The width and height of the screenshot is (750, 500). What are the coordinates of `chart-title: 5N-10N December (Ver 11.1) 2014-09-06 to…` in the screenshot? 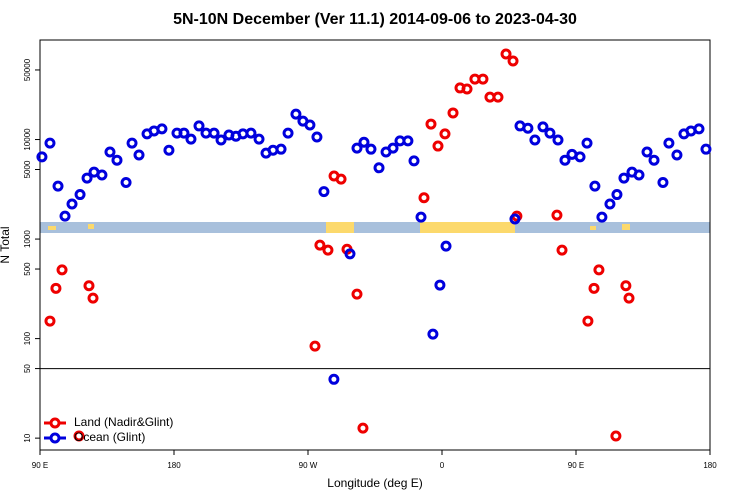 It's located at (375, 19).